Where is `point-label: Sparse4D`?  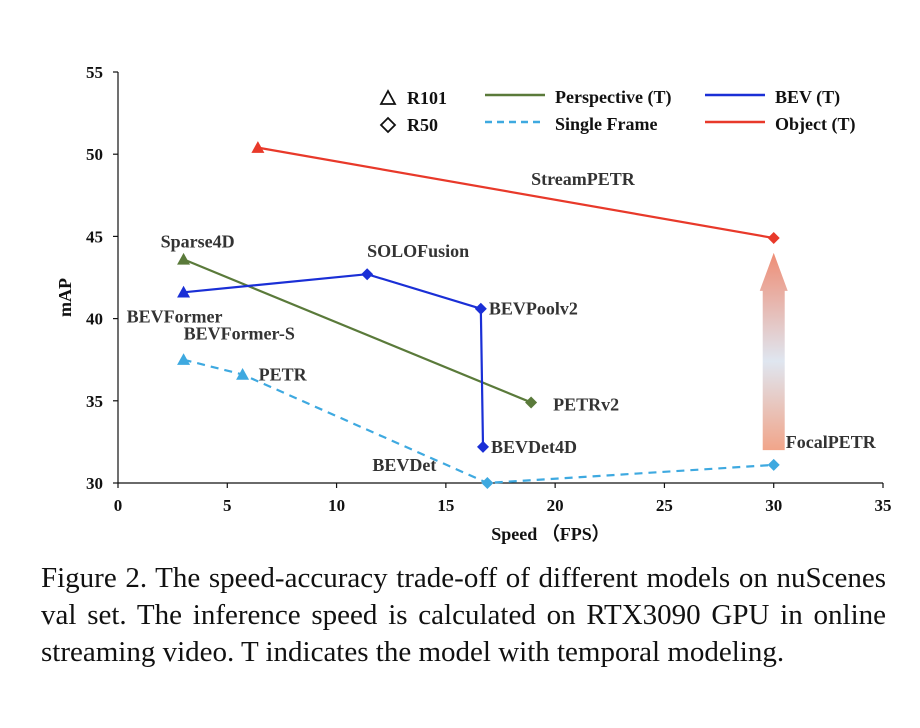 point-label: Sparse4D is located at coordinates (198, 241).